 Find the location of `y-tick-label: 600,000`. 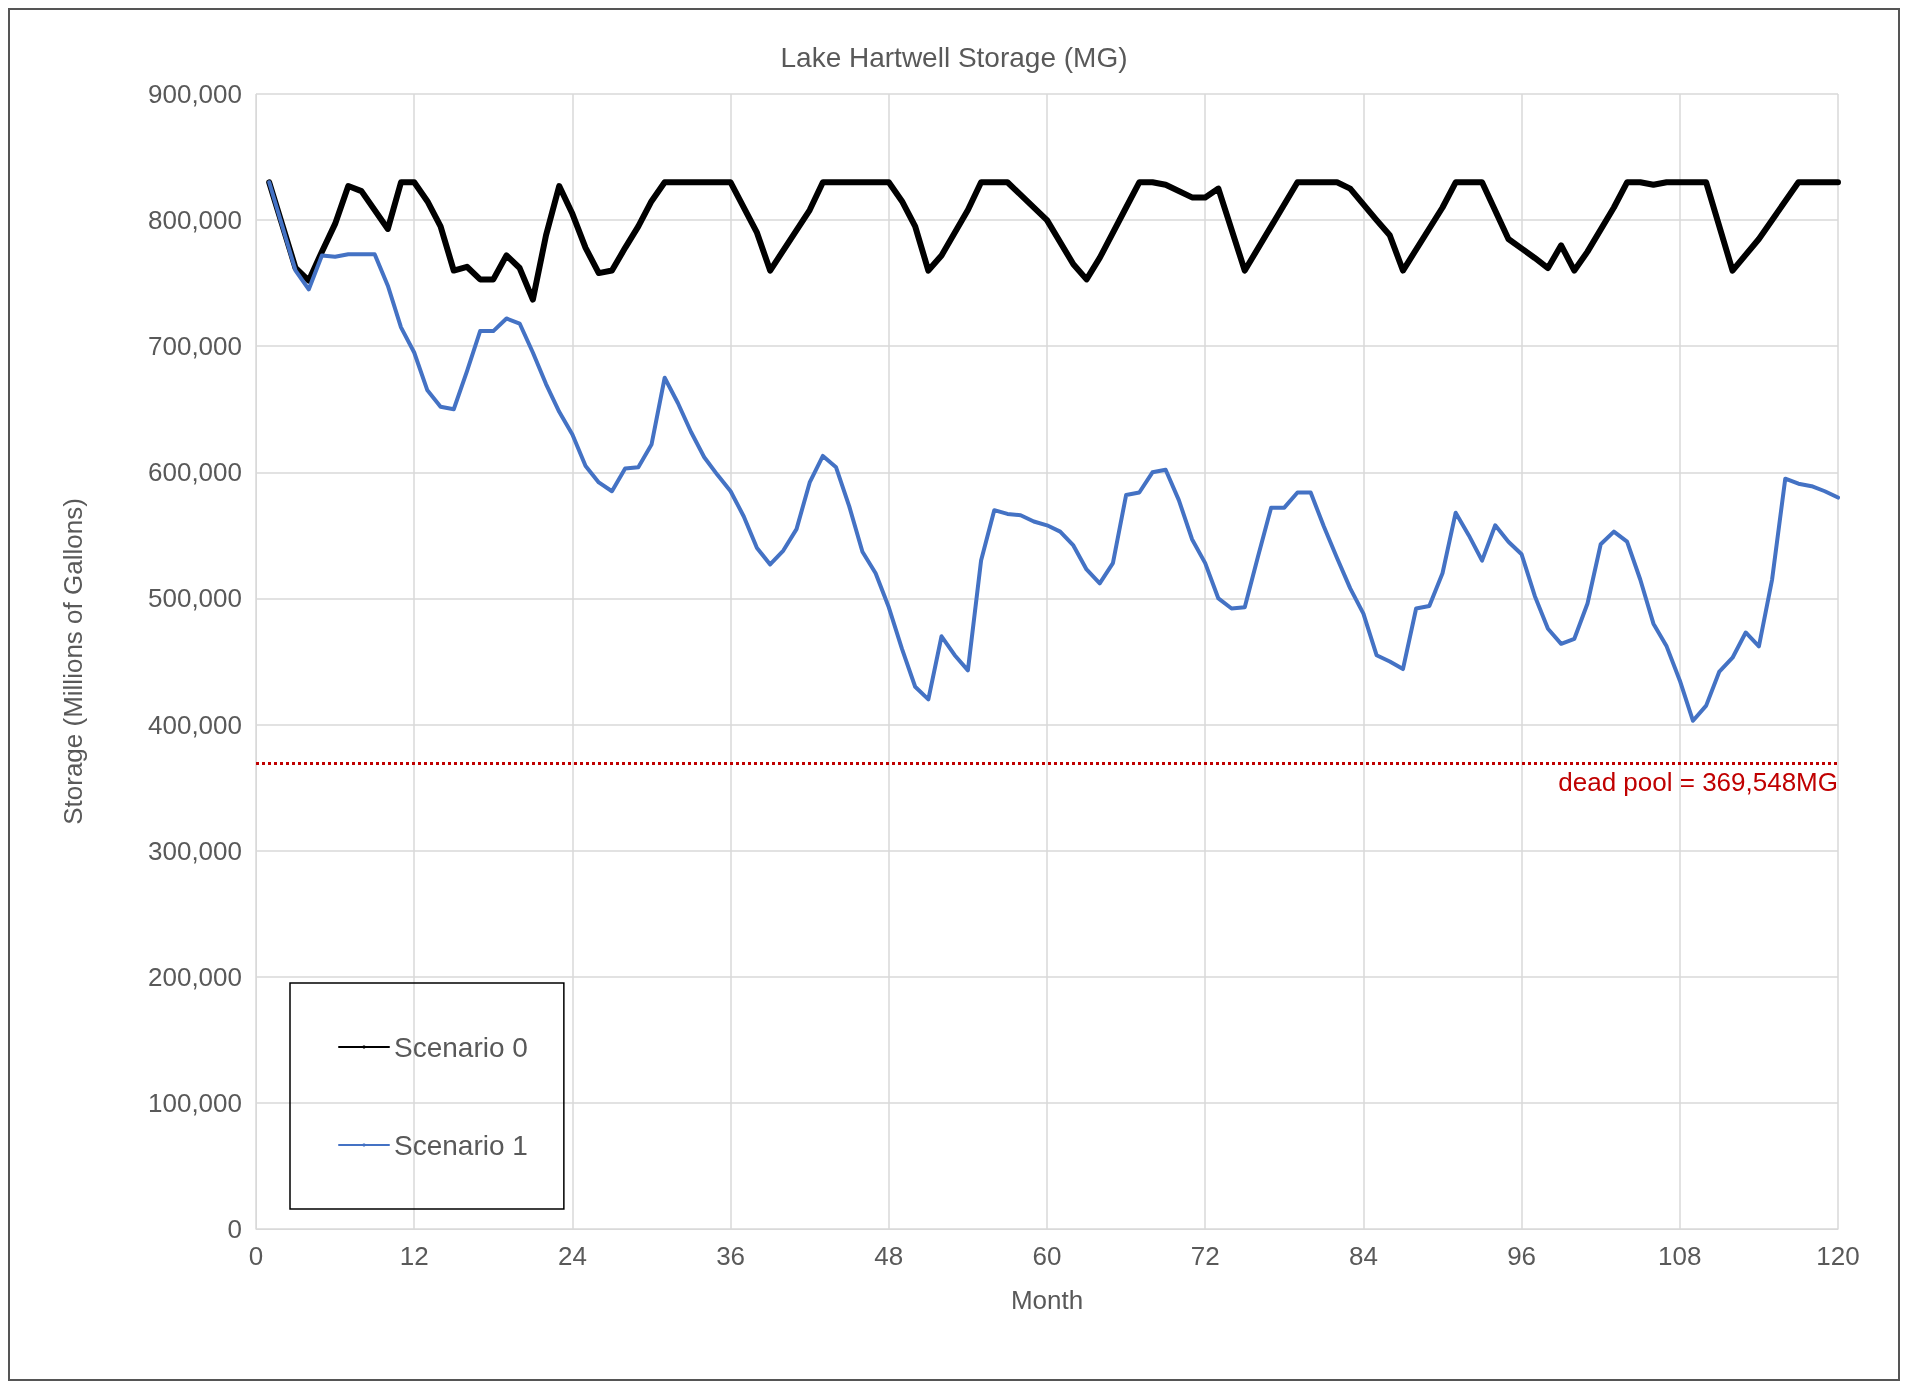

y-tick-label: 600,000 is located at coordinates (195, 472).